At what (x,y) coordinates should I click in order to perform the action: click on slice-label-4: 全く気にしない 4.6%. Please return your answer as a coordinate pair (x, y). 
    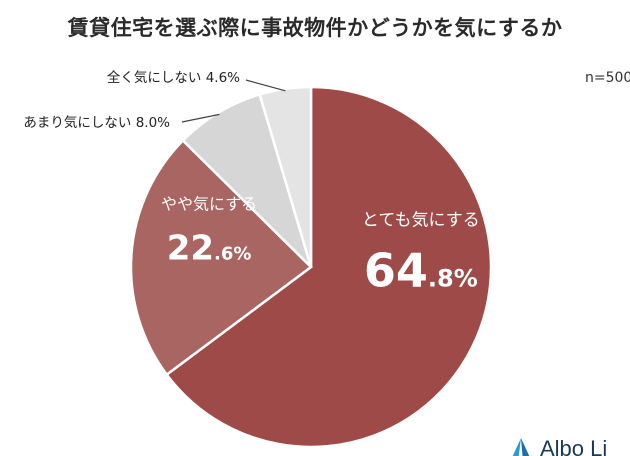
    Looking at the image, I should click on (173, 77).